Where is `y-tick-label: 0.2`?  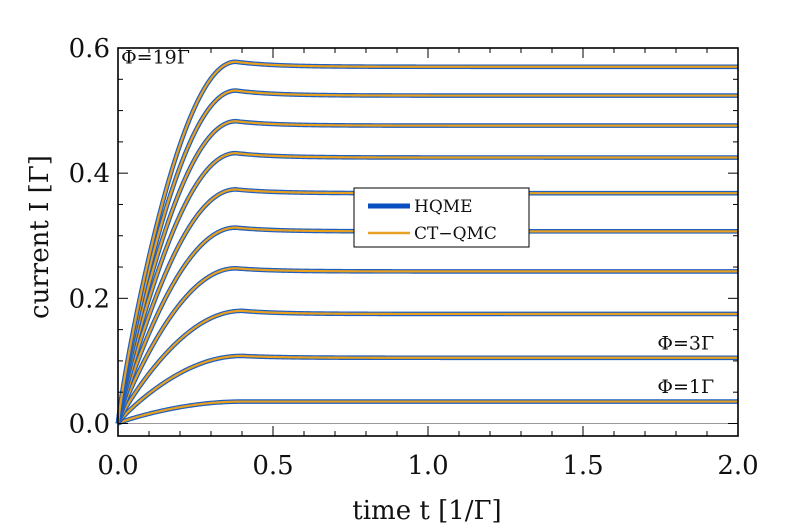
y-tick-label: 0.2 is located at coordinates (89, 299).